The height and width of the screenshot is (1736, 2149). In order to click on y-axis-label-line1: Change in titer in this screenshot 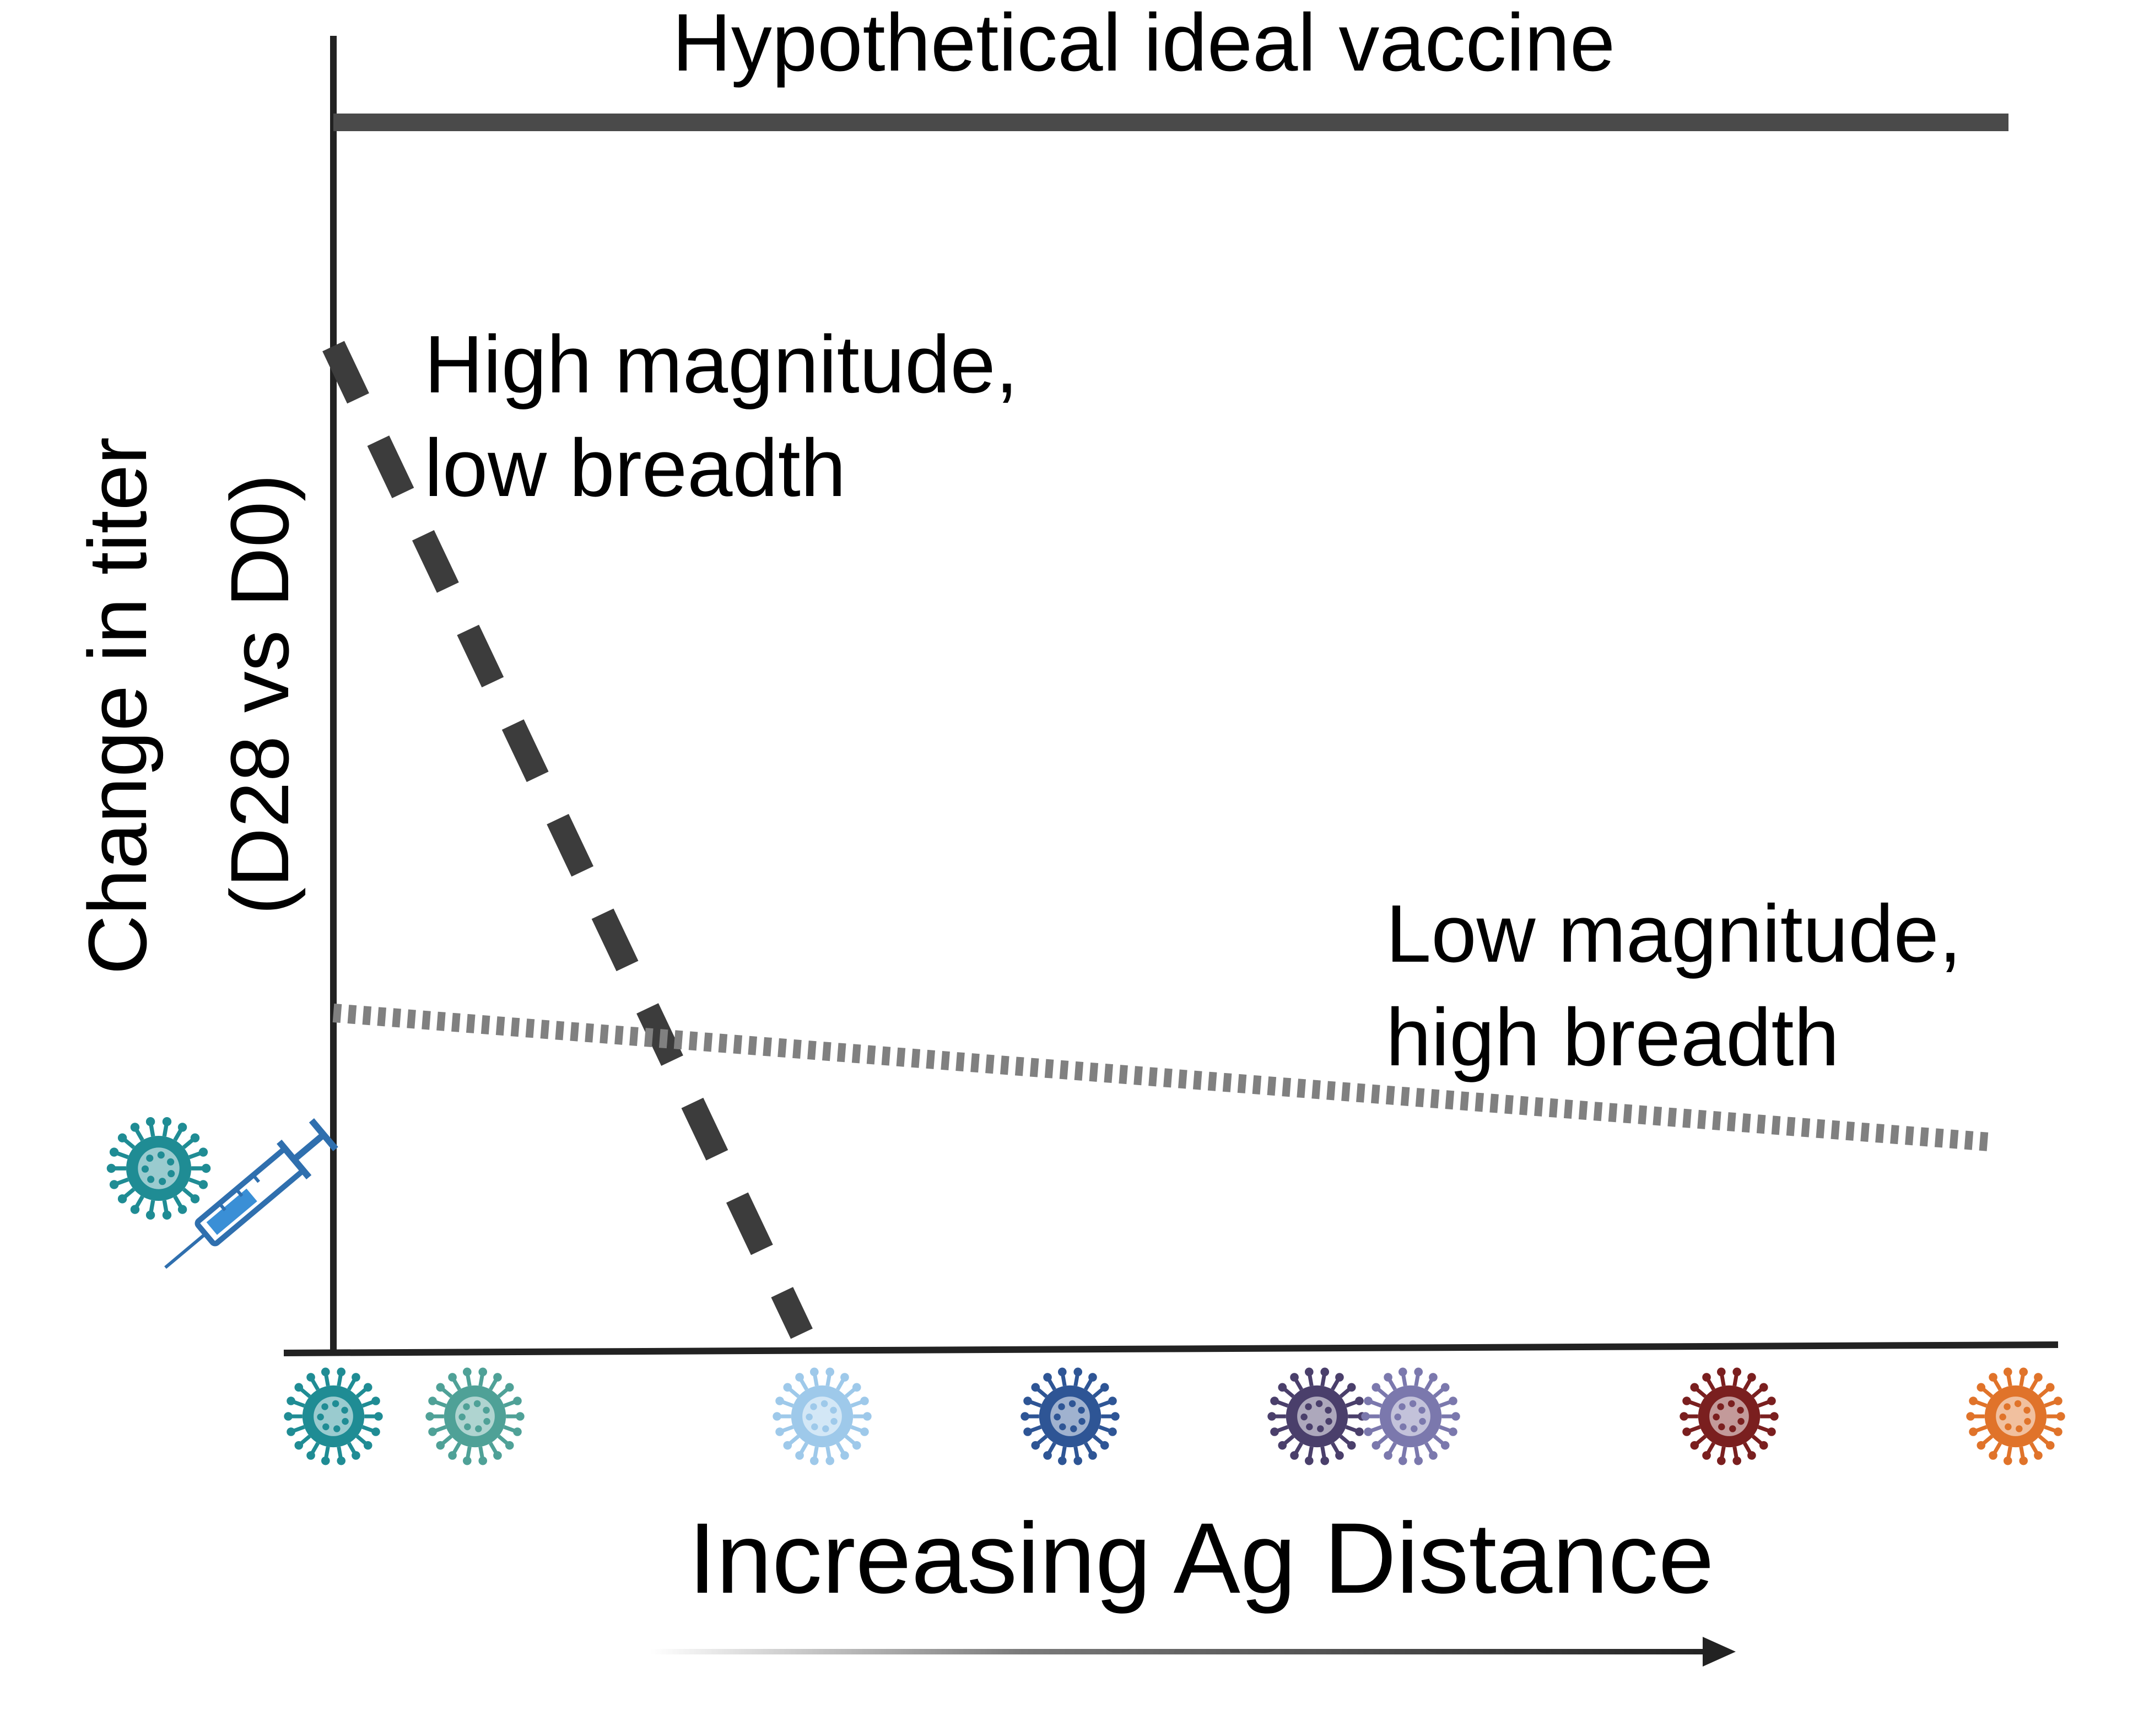, I will do `click(117, 706)`.